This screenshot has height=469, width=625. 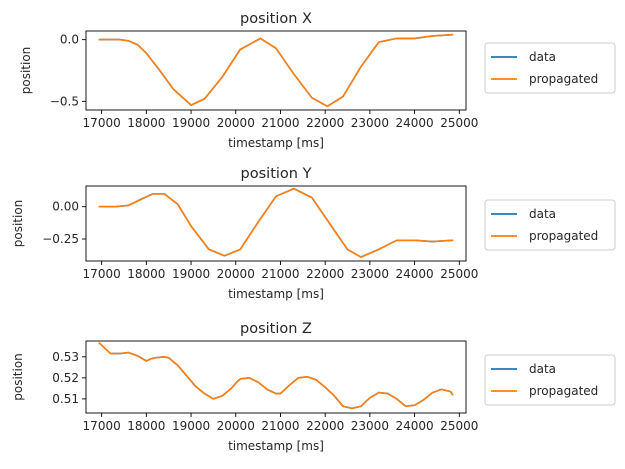 What do you see at coordinates (65, 378) in the screenshot?
I see `y-tick-label: 0.52` at bounding box center [65, 378].